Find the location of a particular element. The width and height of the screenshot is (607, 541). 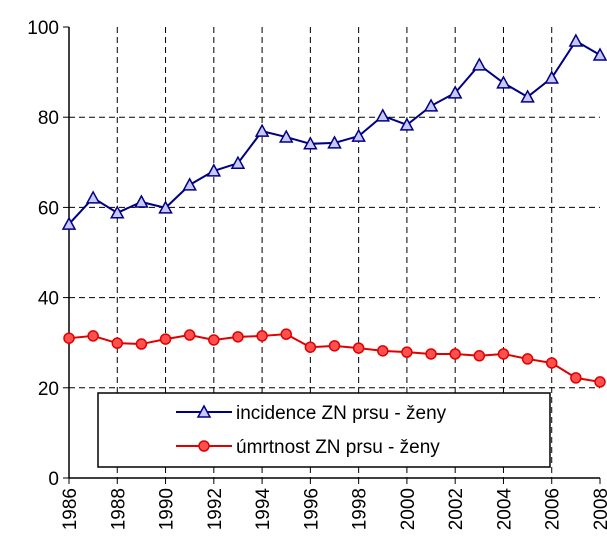

y-tick-label: 100 is located at coordinates (43, 28).